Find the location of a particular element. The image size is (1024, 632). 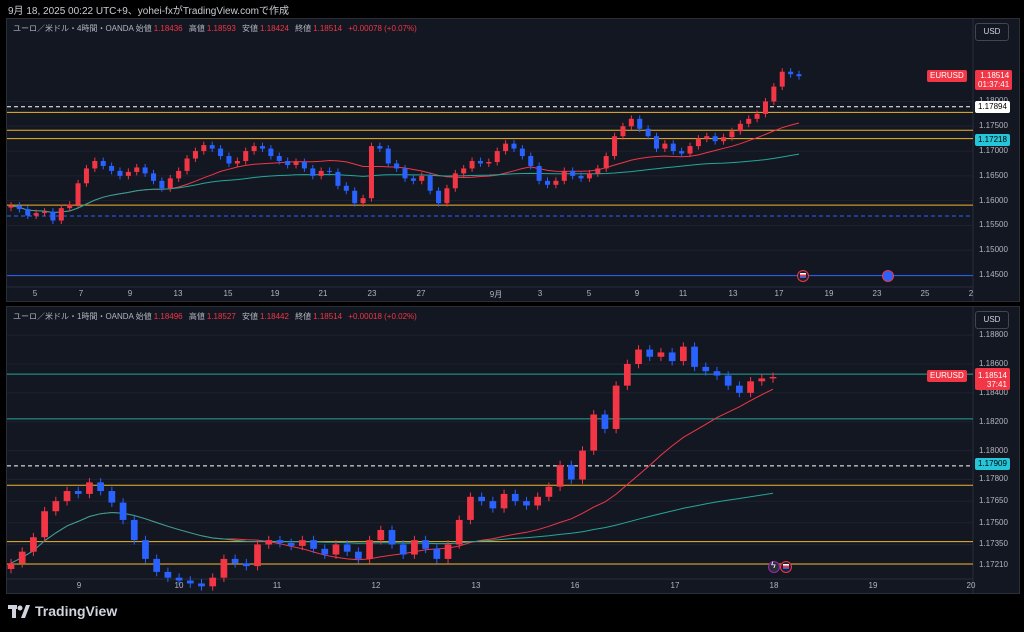

tradingview-logo: TradingView is located at coordinates (62, 611).